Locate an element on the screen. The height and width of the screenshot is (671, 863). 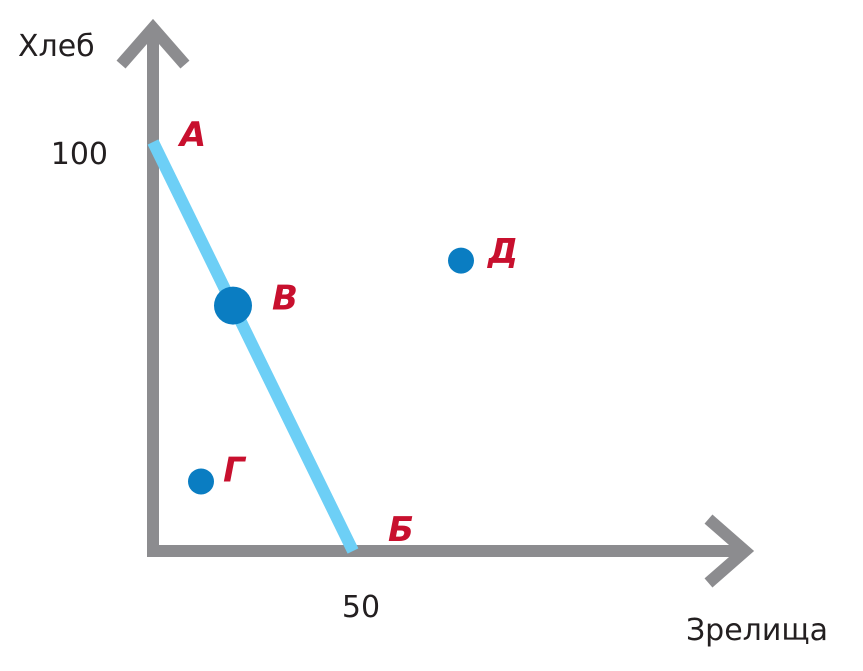
point-label-Б: Б is located at coordinates (401, 530).